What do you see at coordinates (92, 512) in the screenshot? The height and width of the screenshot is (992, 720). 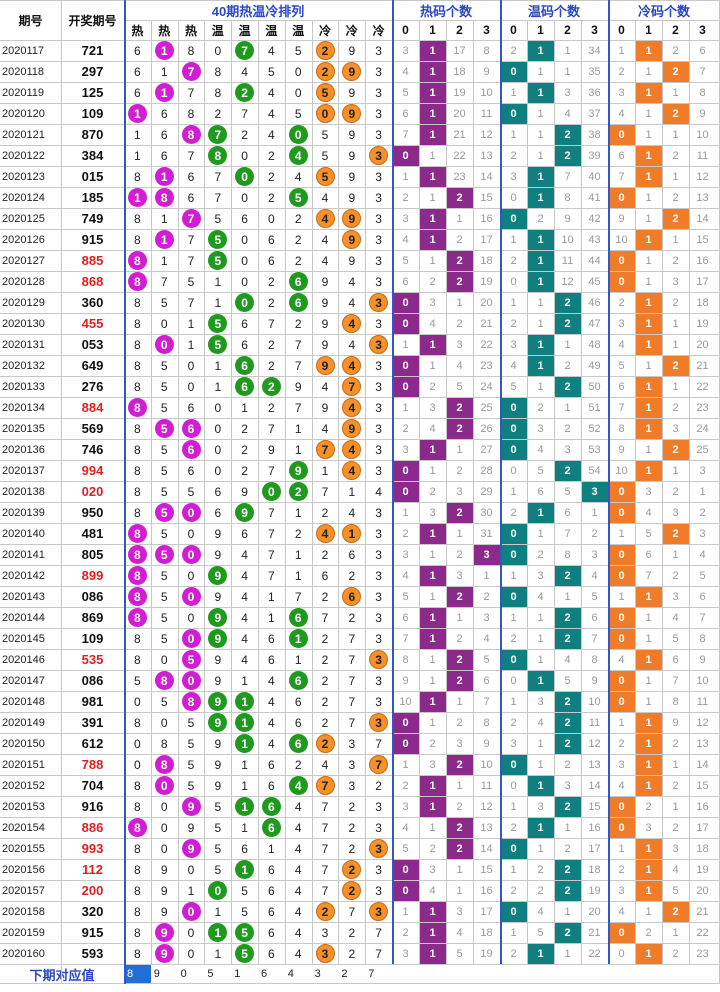 I see `draw-number: 950` at bounding box center [92, 512].